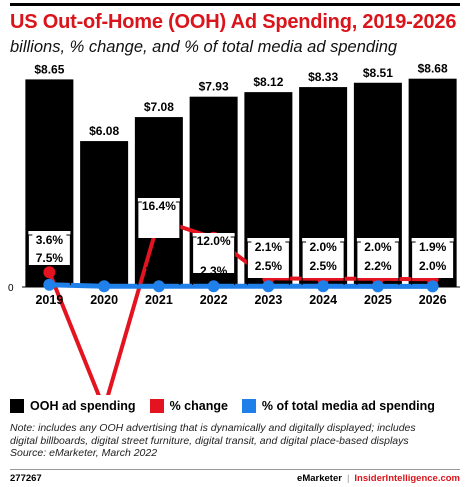  What do you see at coordinates (407, 478) in the screenshot?
I see `brand-insider-intelligence: InsiderIntelligence.com` at bounding box center [407, 478].